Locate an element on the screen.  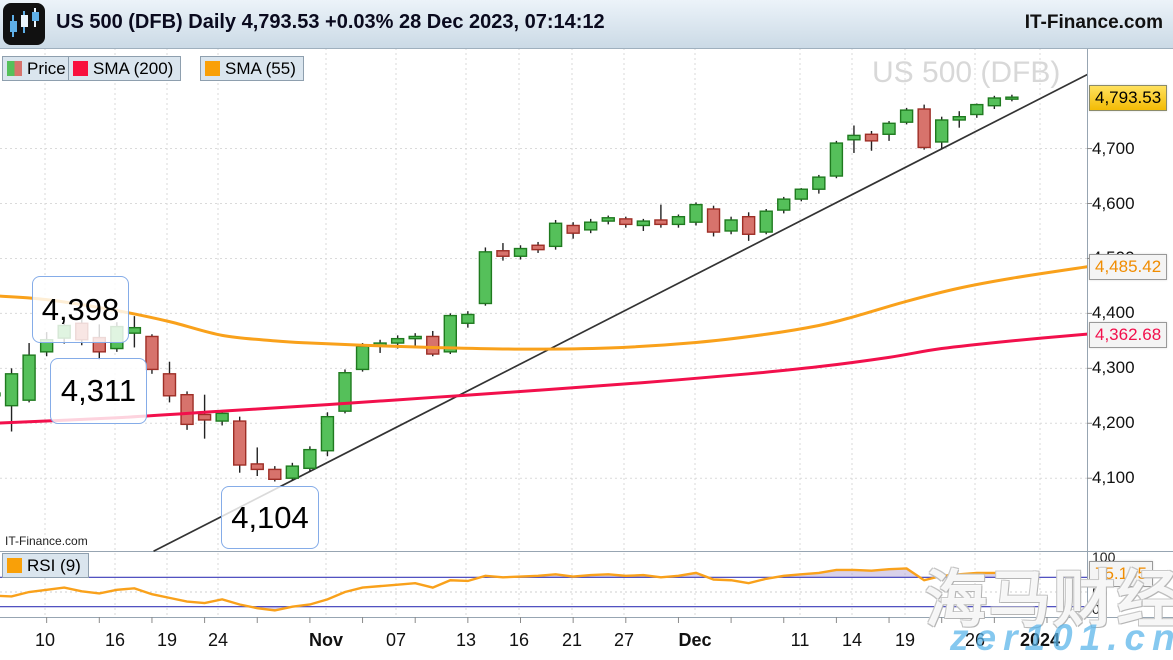
price-axis-label: 4,600 is located at coordinates (1113, 203).